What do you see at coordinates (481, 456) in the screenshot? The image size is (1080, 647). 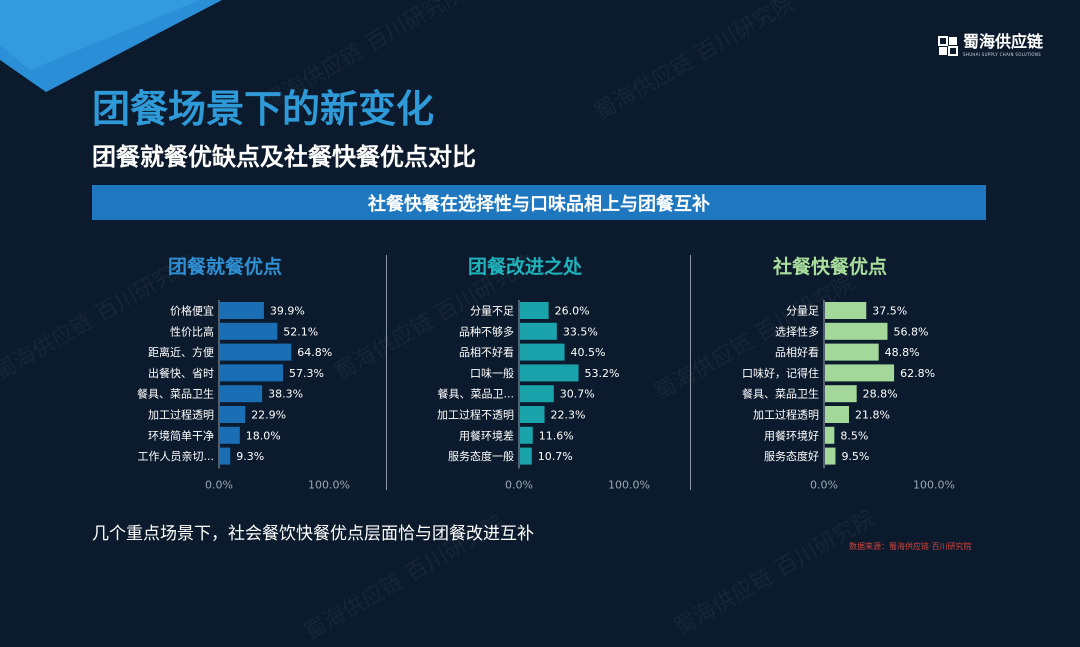 I see `category-label: 服务态度一般` at bounding box center [481, 456].